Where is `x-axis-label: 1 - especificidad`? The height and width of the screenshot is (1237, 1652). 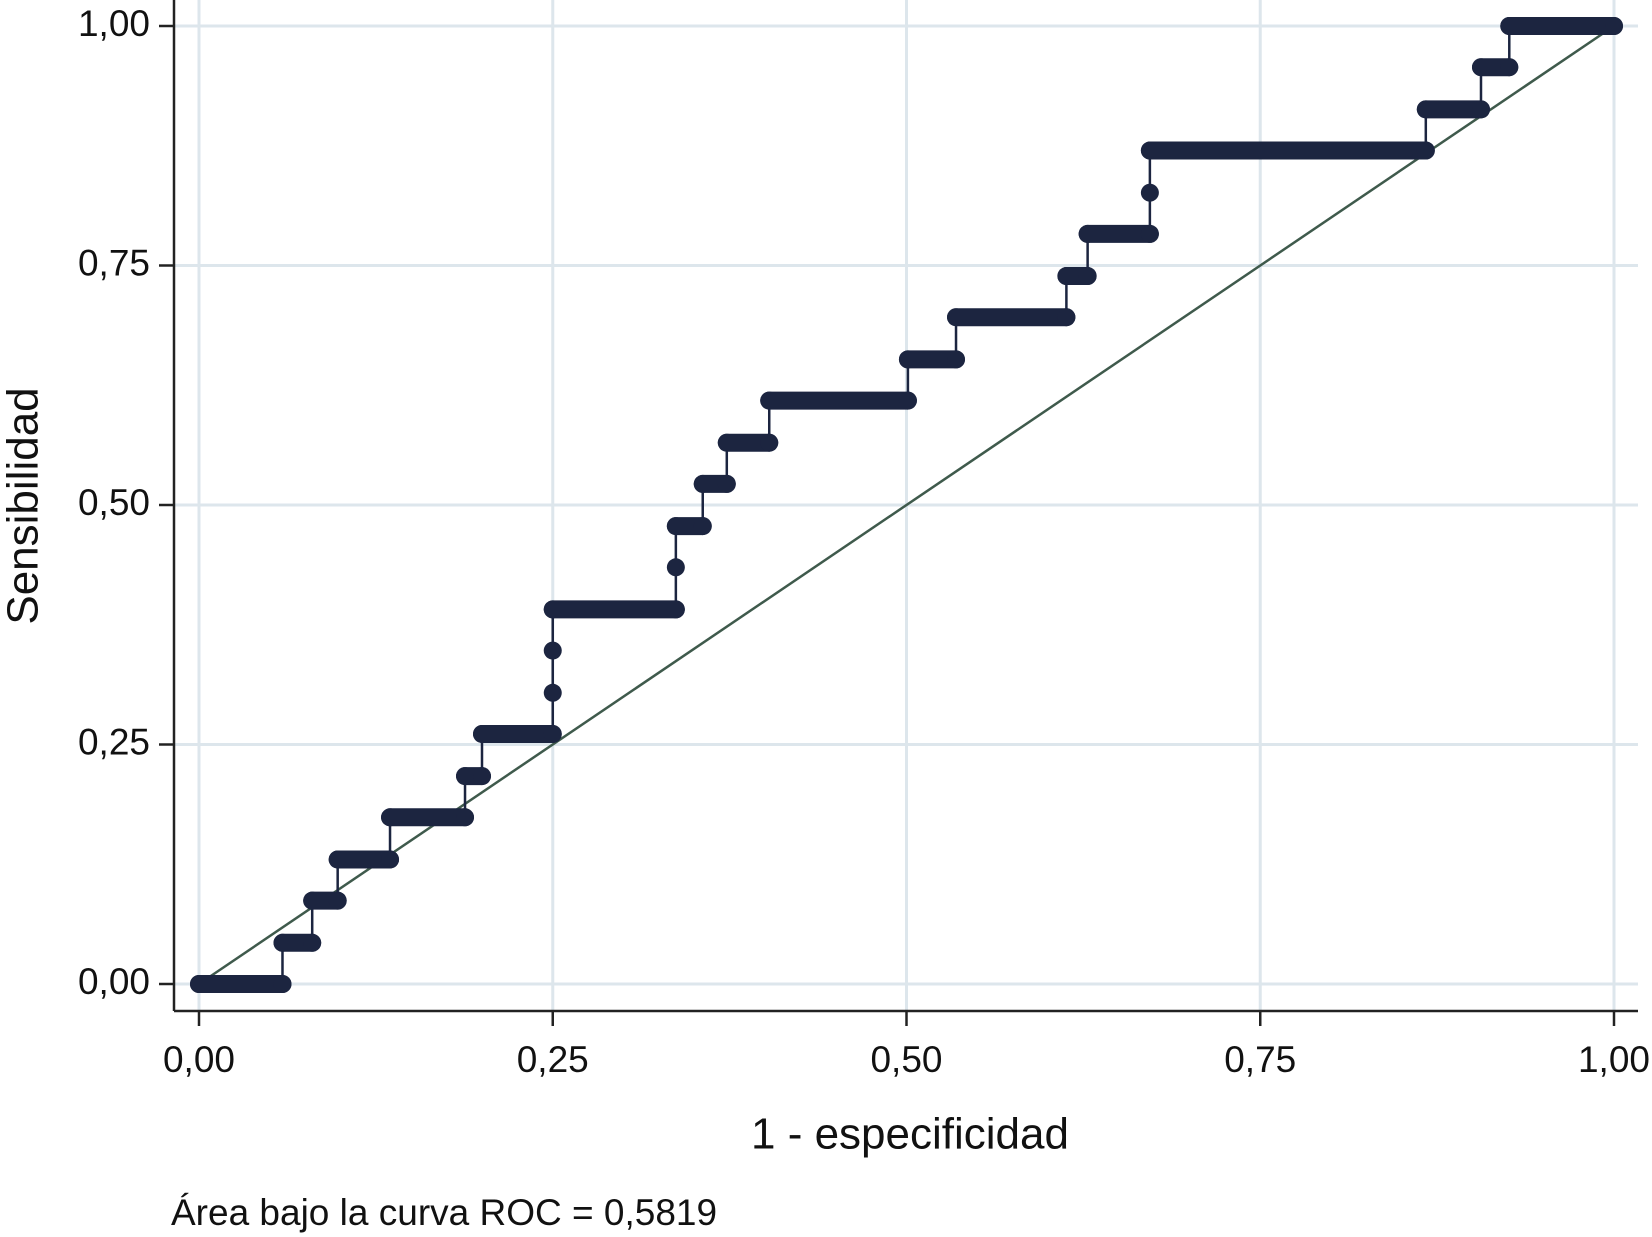 x-axis-label: 1 - especificidad is located at coordinates (910, 1134).